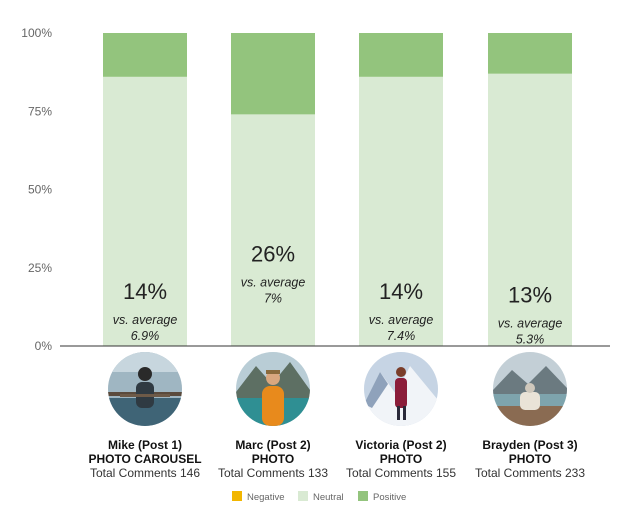  I want to click on legend-swatch-neutral, so click(303, 496).